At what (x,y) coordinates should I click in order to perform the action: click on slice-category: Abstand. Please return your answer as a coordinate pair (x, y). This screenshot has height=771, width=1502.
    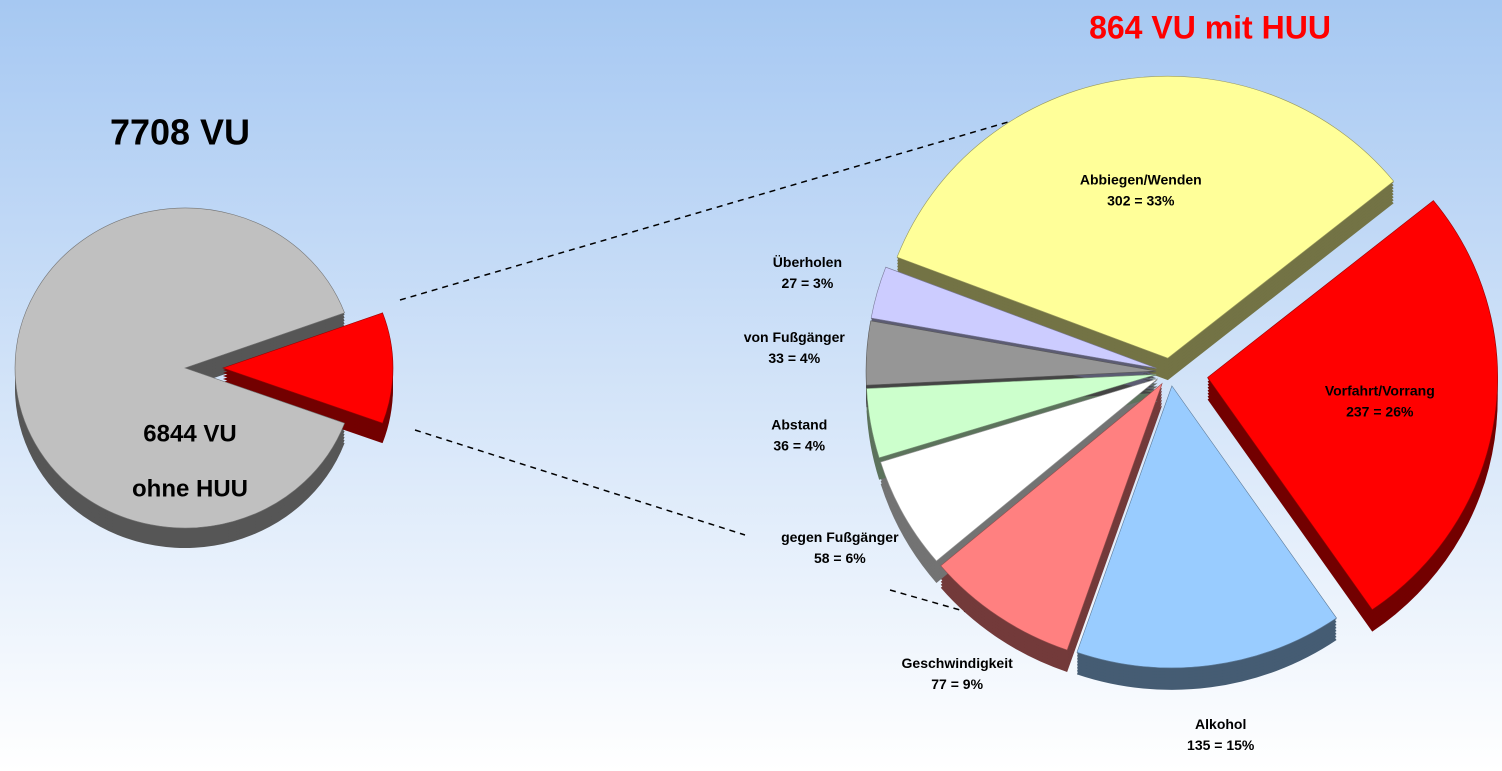
    Looking at the image, I should click on (799, 425).